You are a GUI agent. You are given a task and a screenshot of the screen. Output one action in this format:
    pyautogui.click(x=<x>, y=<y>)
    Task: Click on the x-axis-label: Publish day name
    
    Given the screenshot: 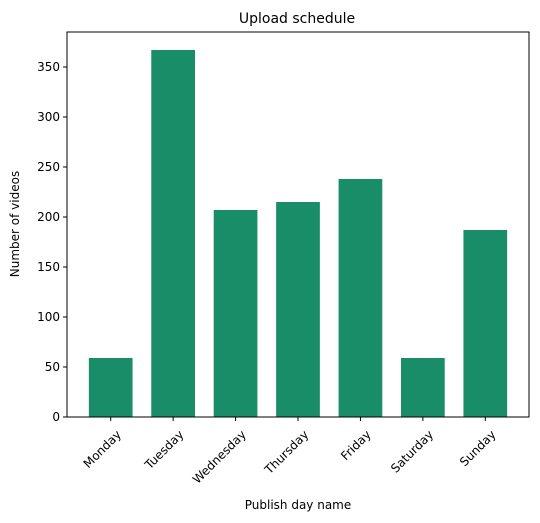 What is the action you would take?
    pyautogui.click(x=298, y=505)
    